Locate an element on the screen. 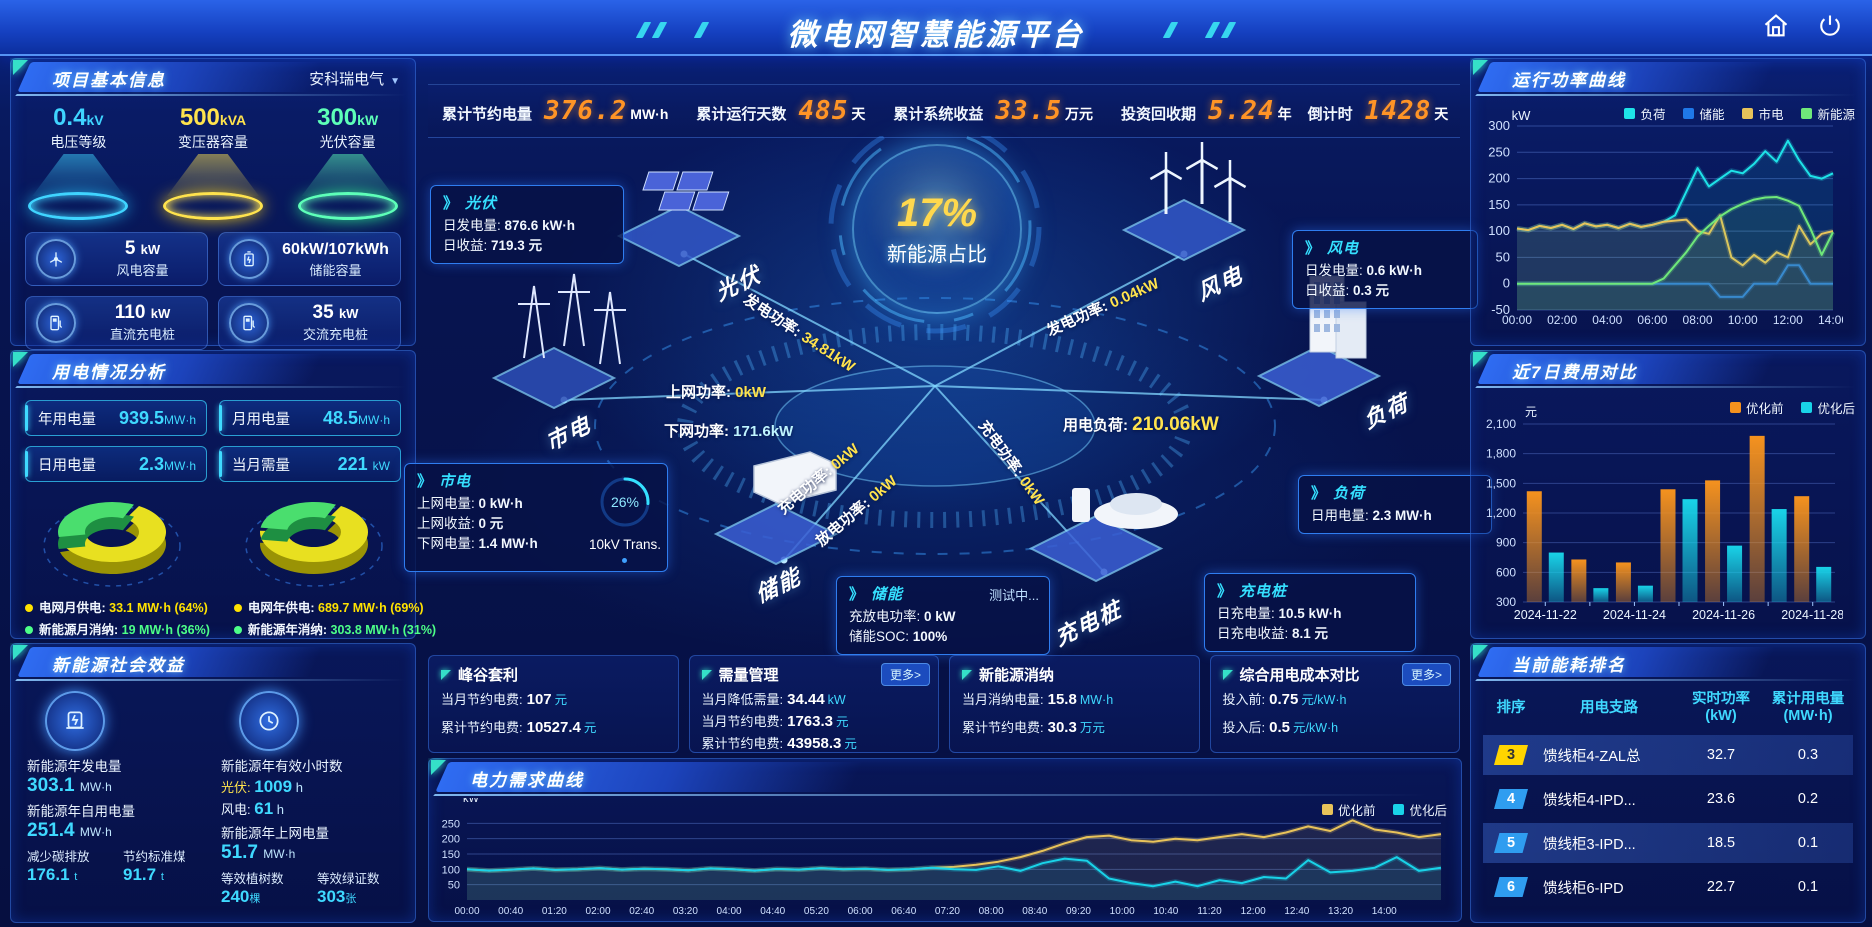 The height and width of the screenshot is (927, 1872). spotlight-pv: 300kW 光伏容量 is located at coordinates (348, 162).